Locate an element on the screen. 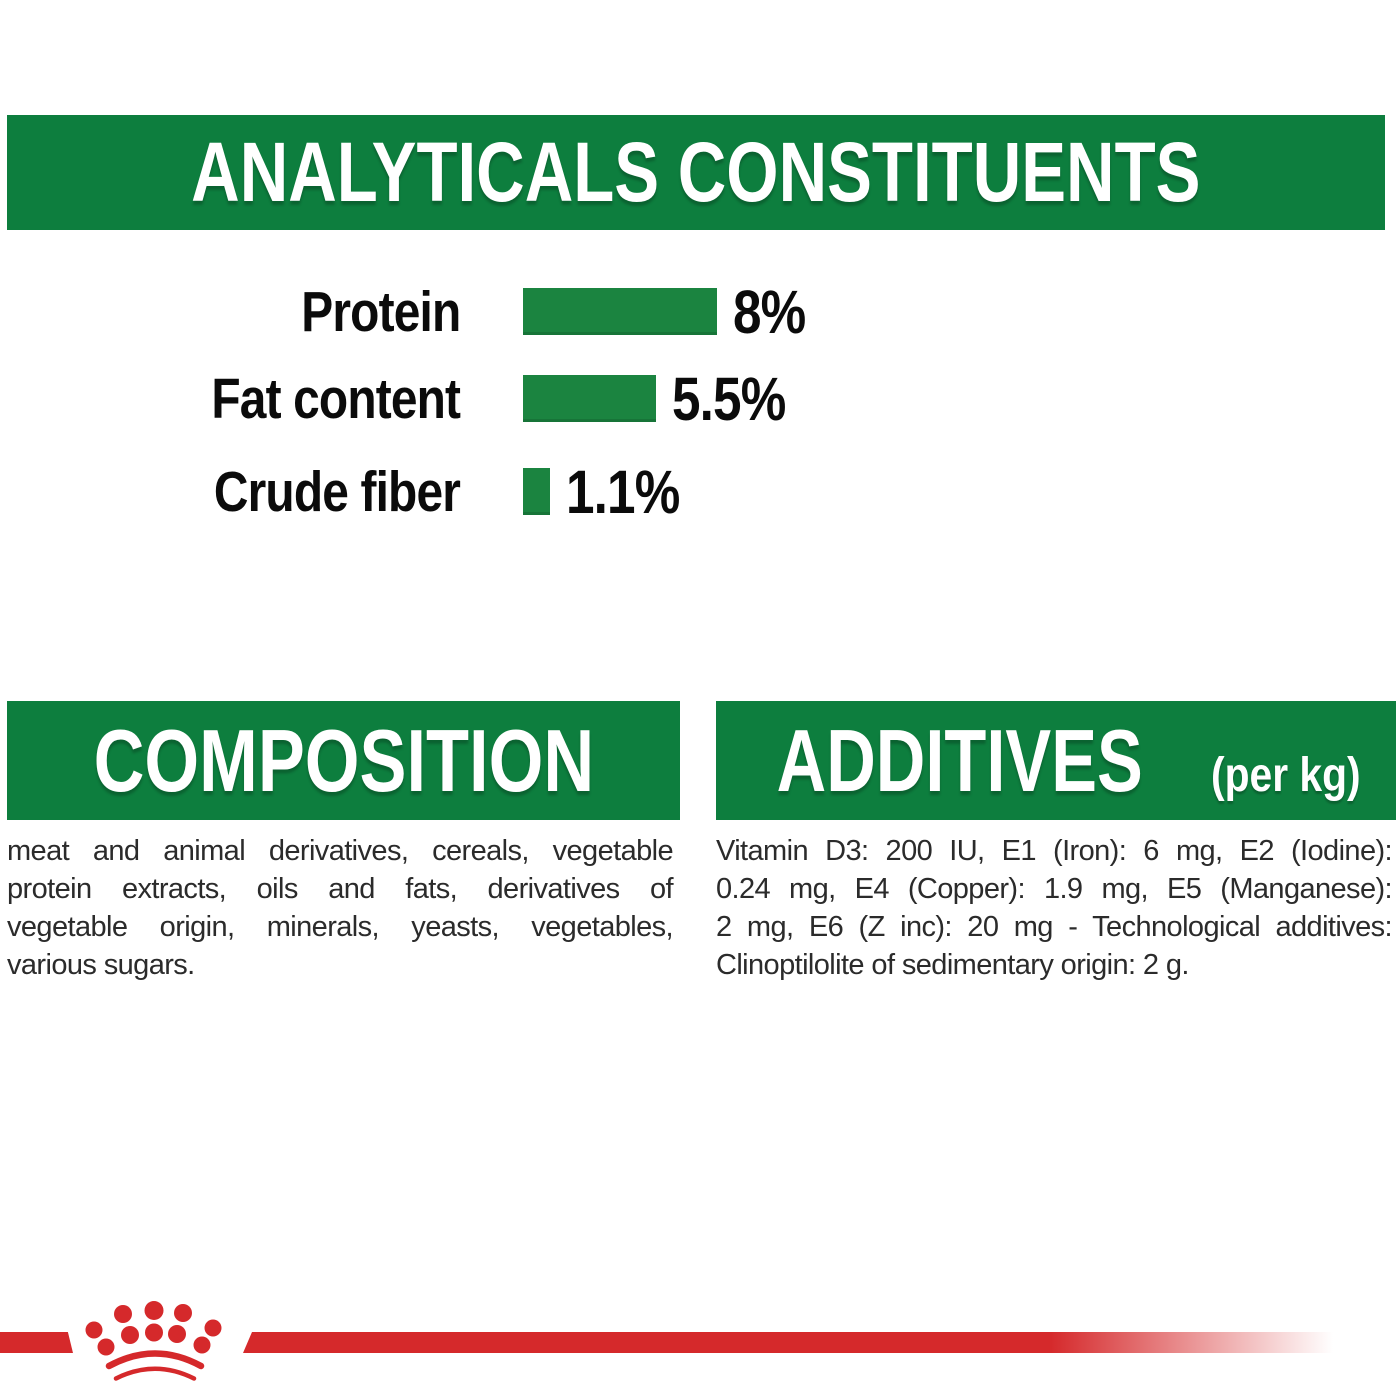  composition-line: various sugars. is located at coordinates (101, 965).